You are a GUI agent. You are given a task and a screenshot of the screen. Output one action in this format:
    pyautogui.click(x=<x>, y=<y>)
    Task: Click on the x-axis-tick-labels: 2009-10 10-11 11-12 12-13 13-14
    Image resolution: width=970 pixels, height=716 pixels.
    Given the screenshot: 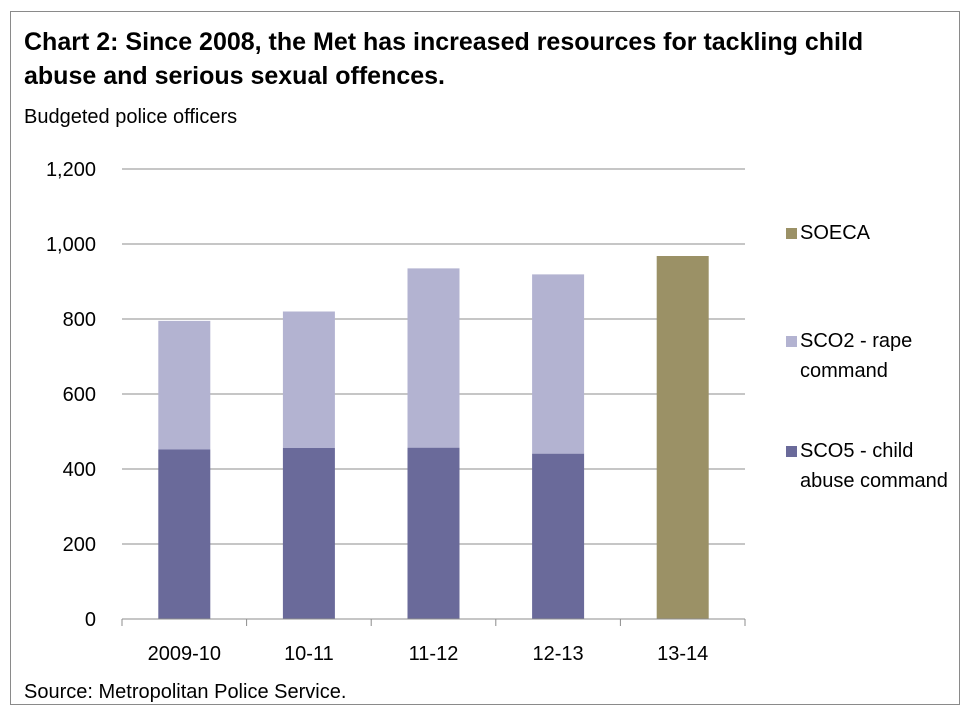 What is the action you would take?
    pyautogui.click(x=428, y=654)
    